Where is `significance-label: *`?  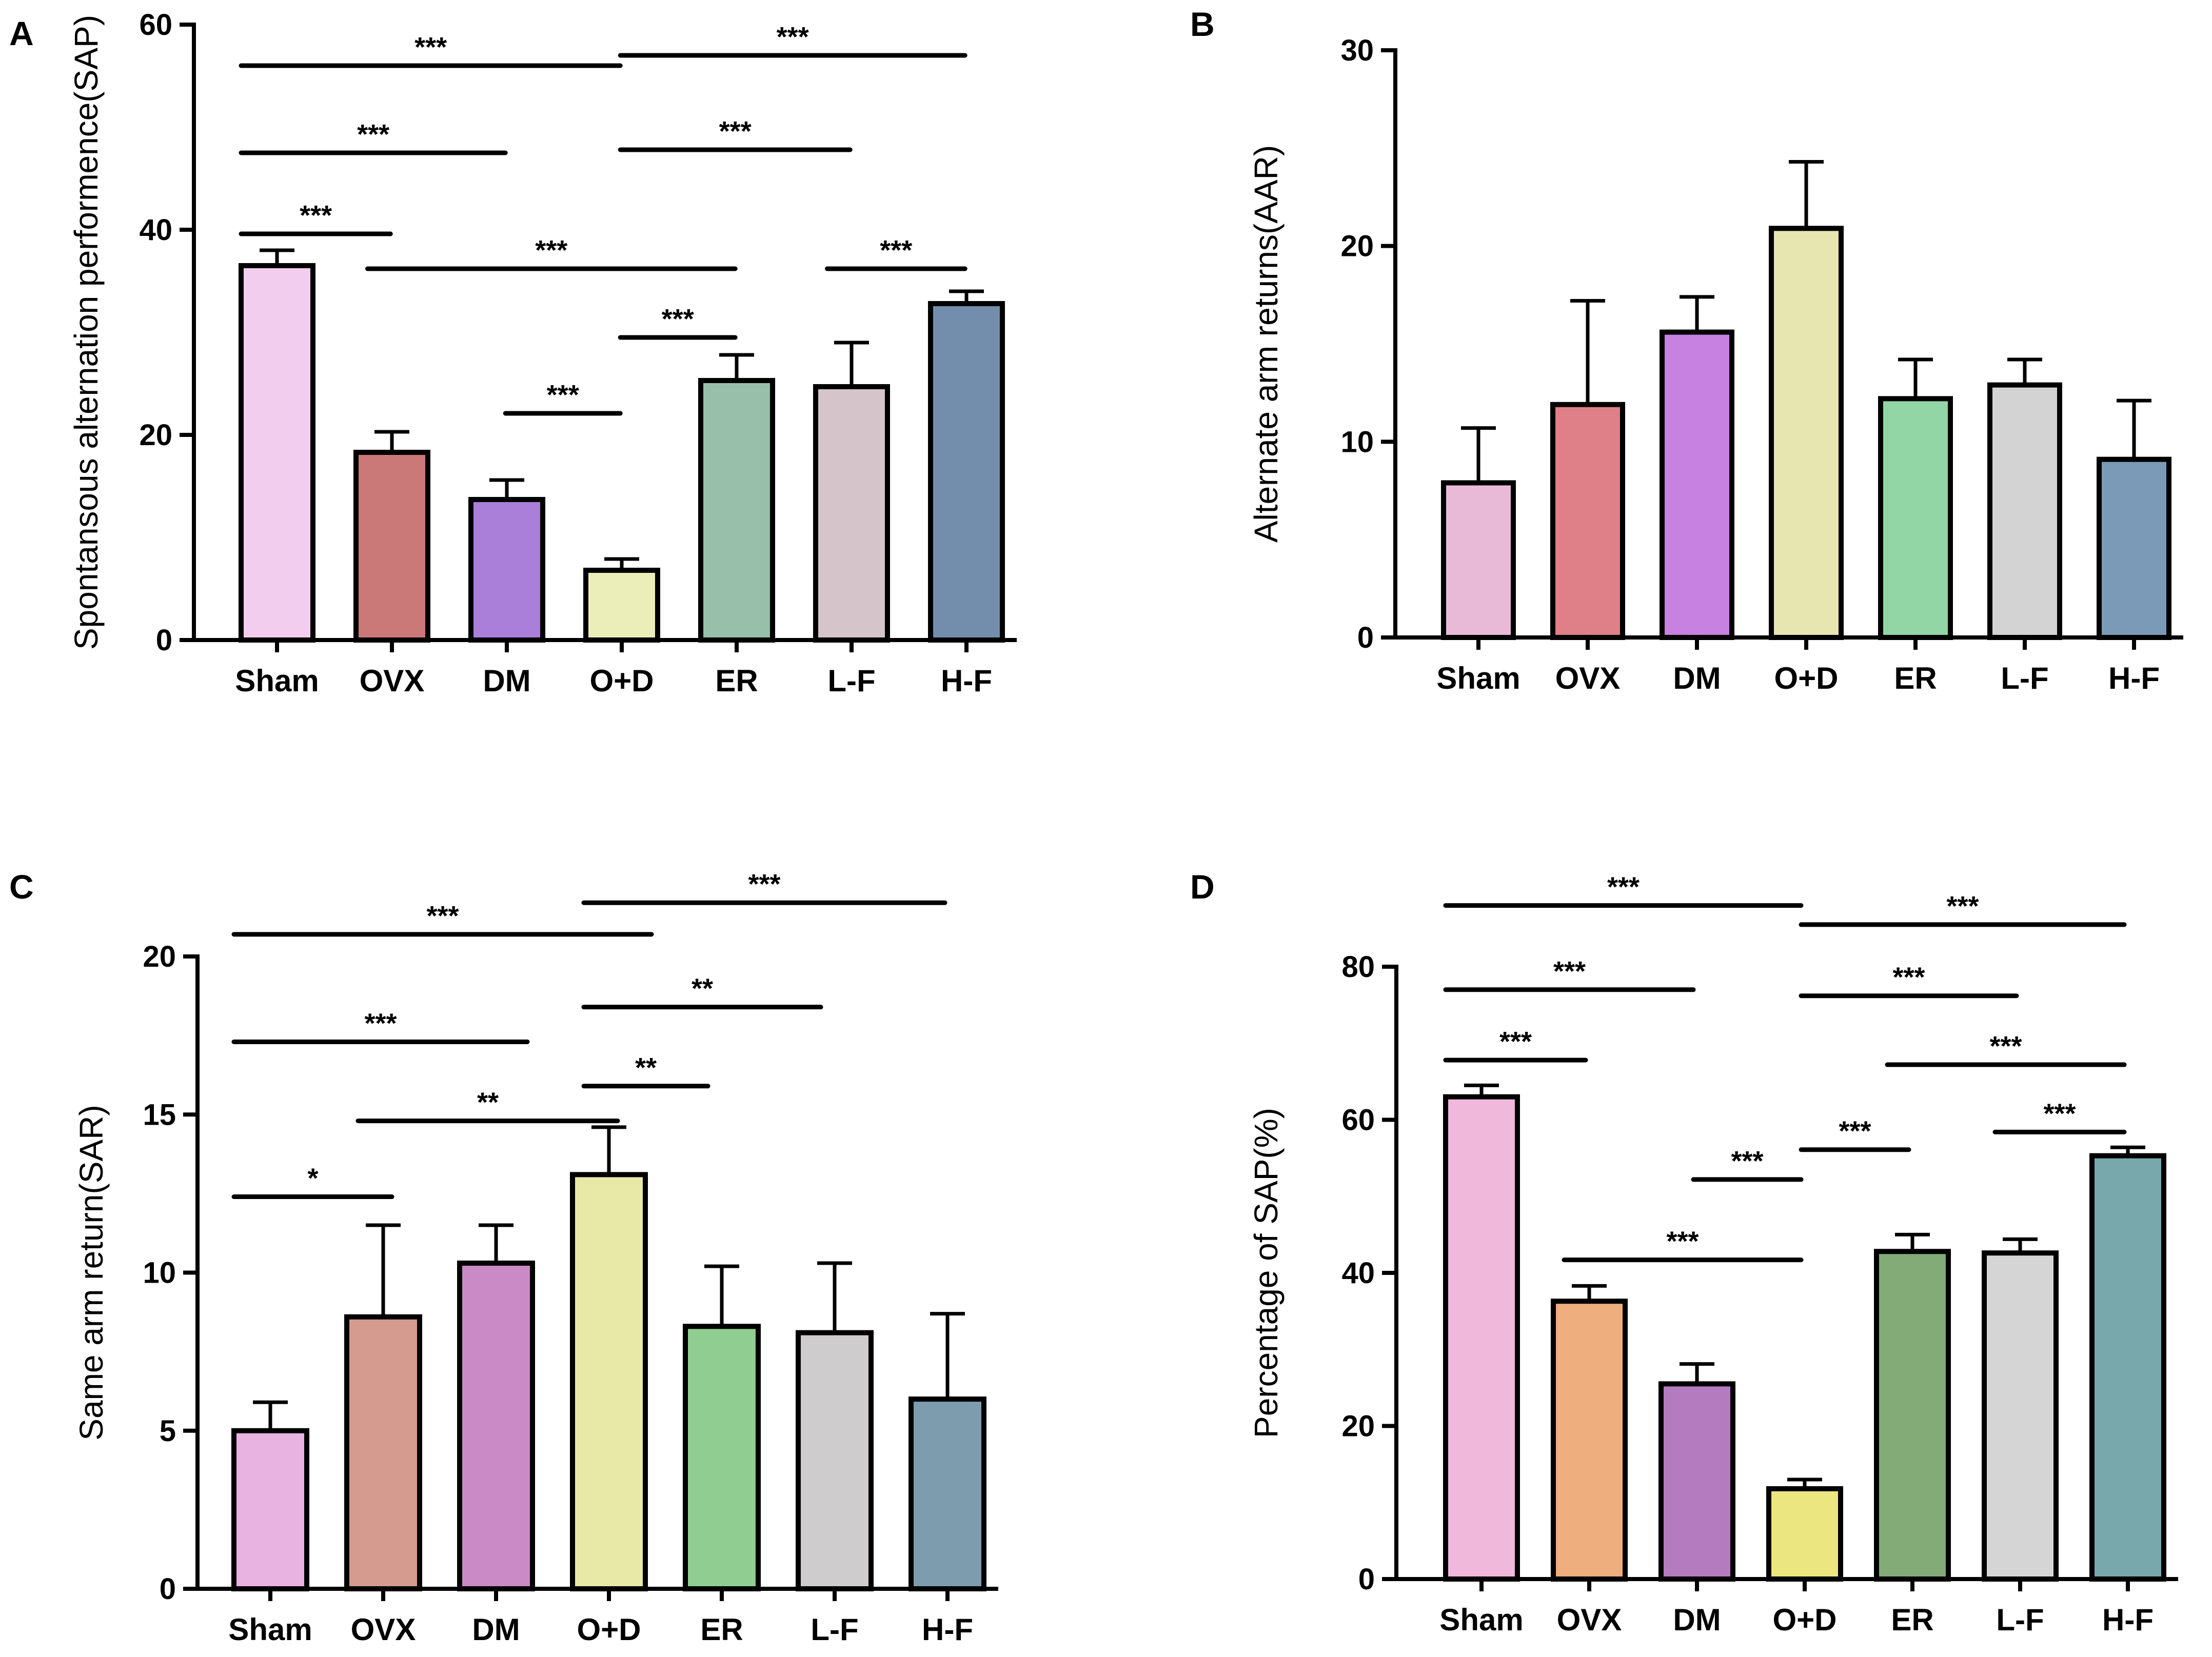
significance-label: * is located at coordinates (312, 1178).